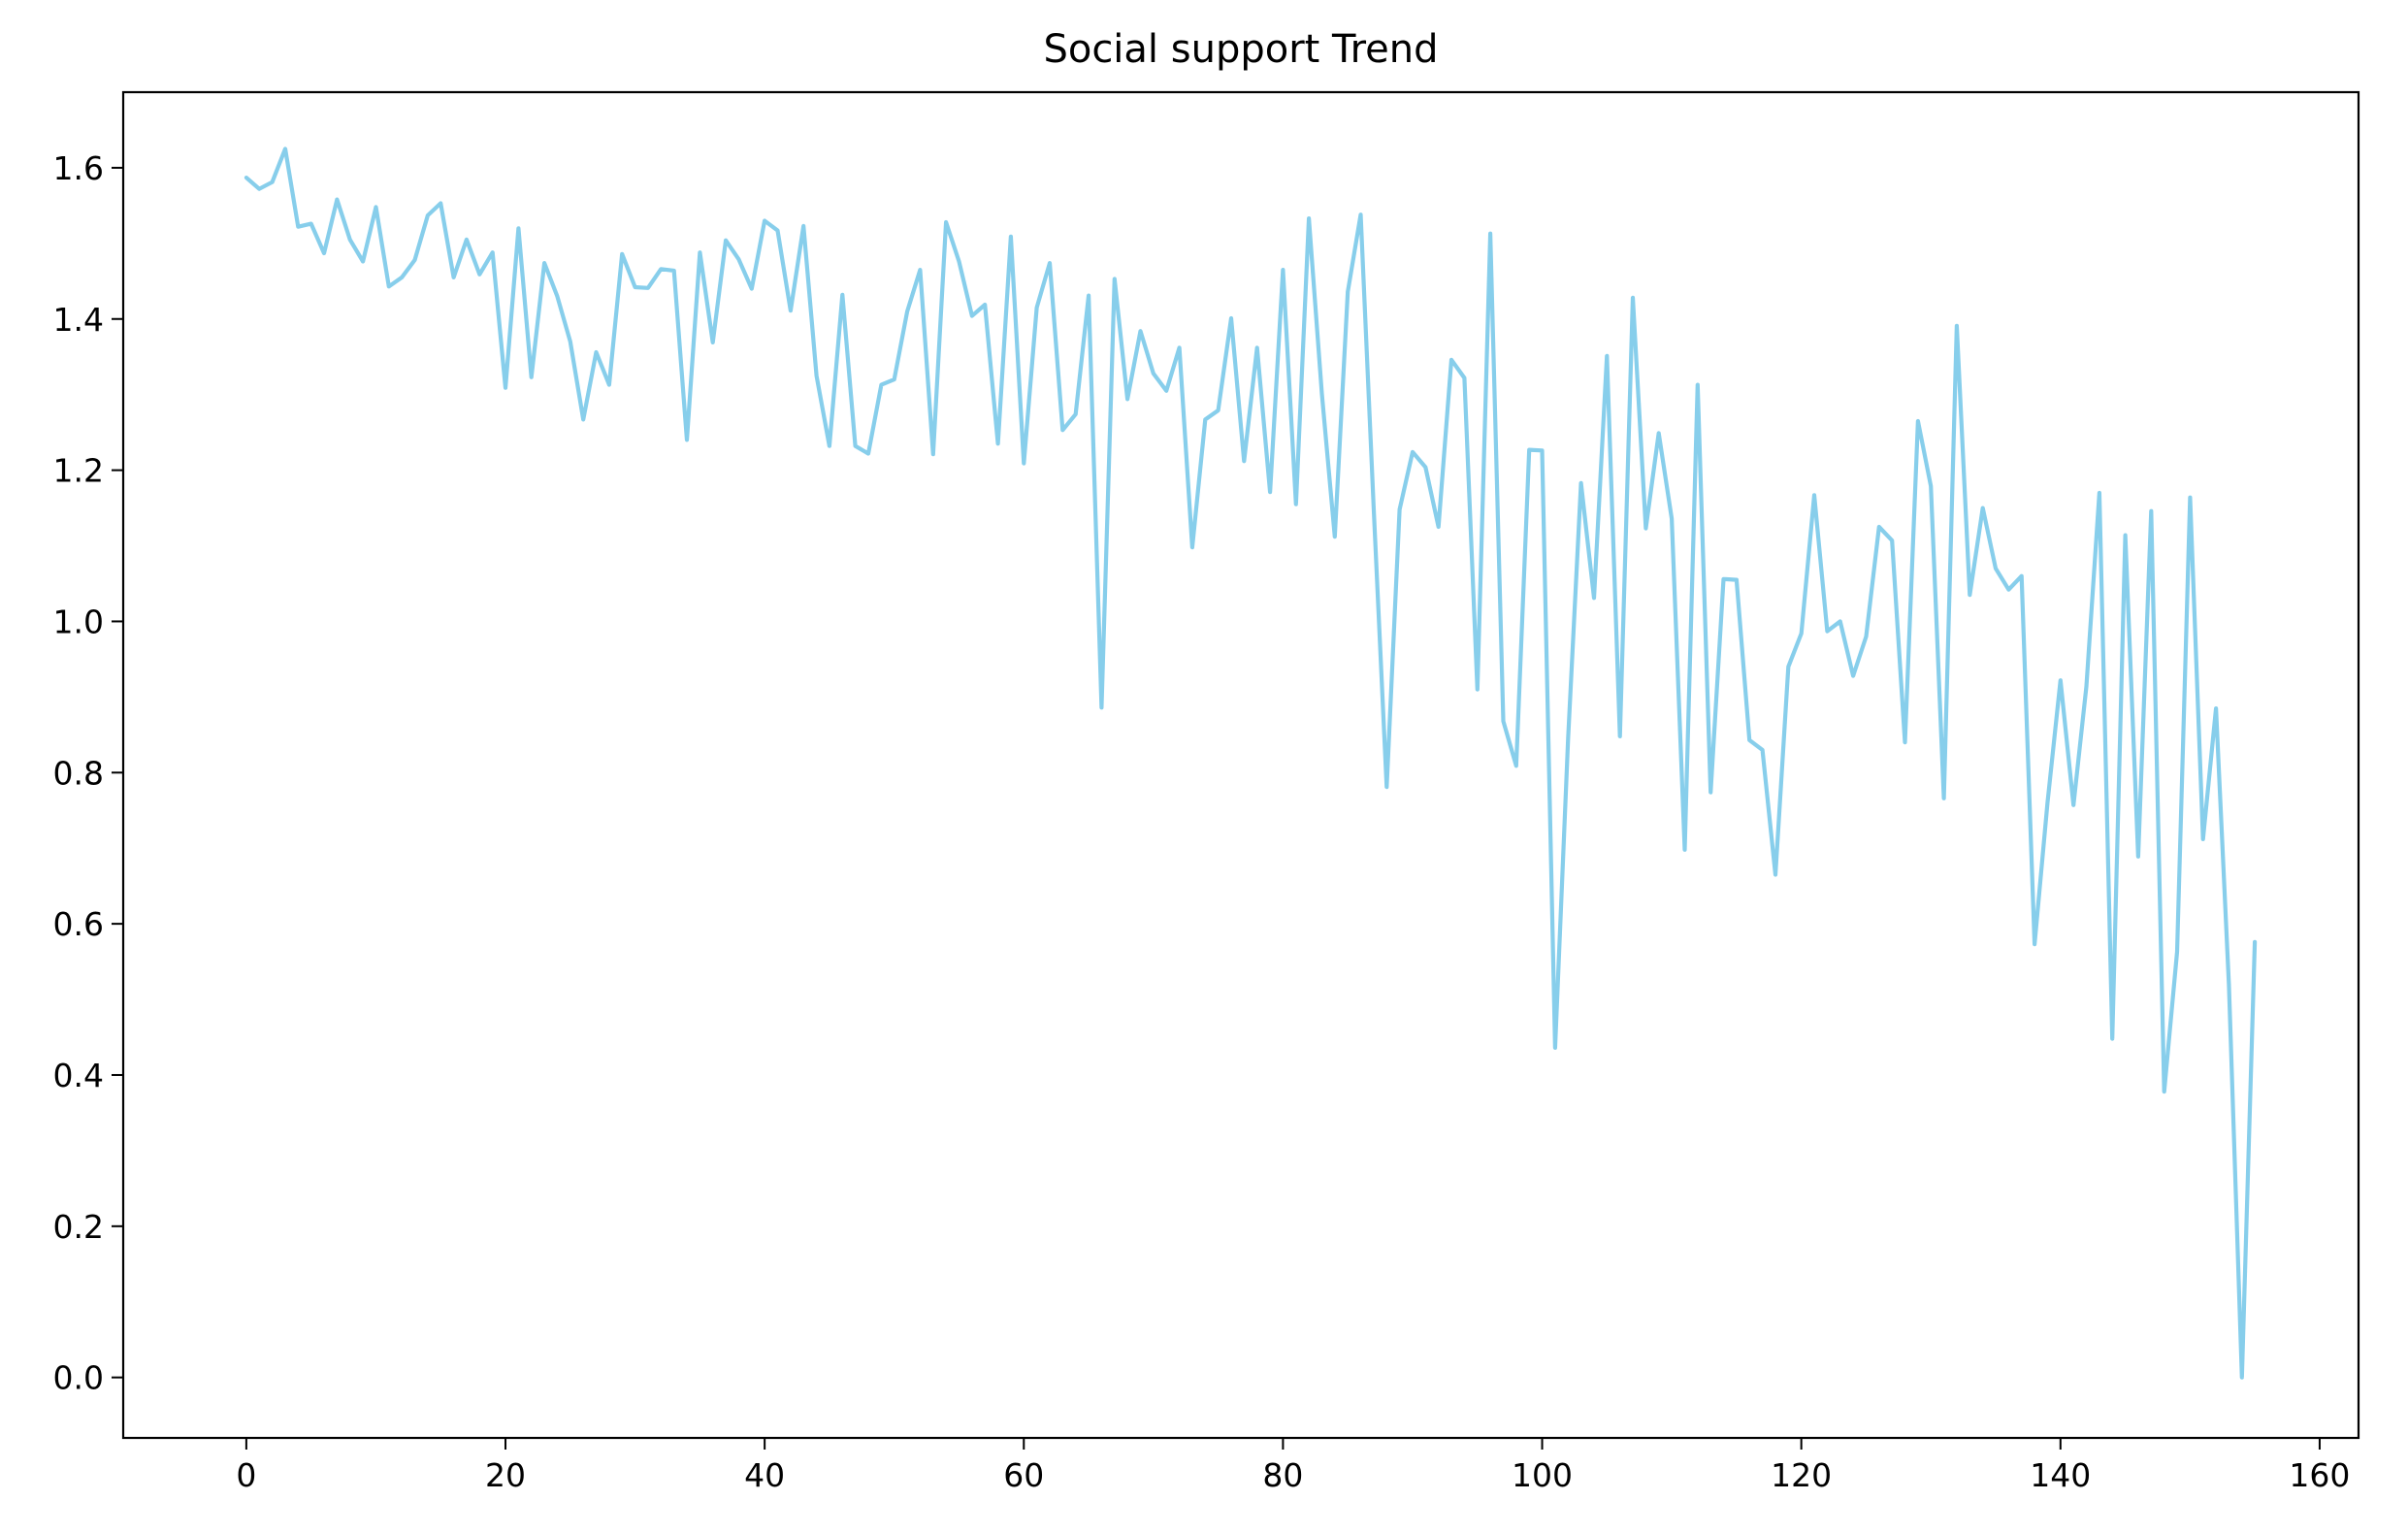  Describe the element at coordinates (1023, 1475) in the screenshot. I see `x-tick-label: 60` at that location.